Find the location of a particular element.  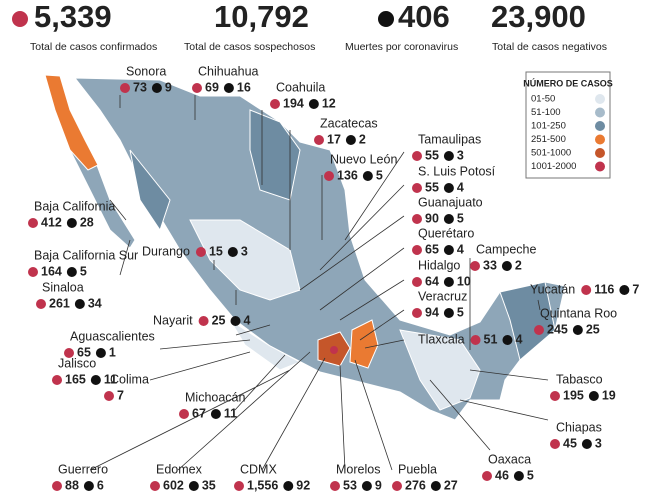

state-name: Yucatán is located at coordinates (552, 289).